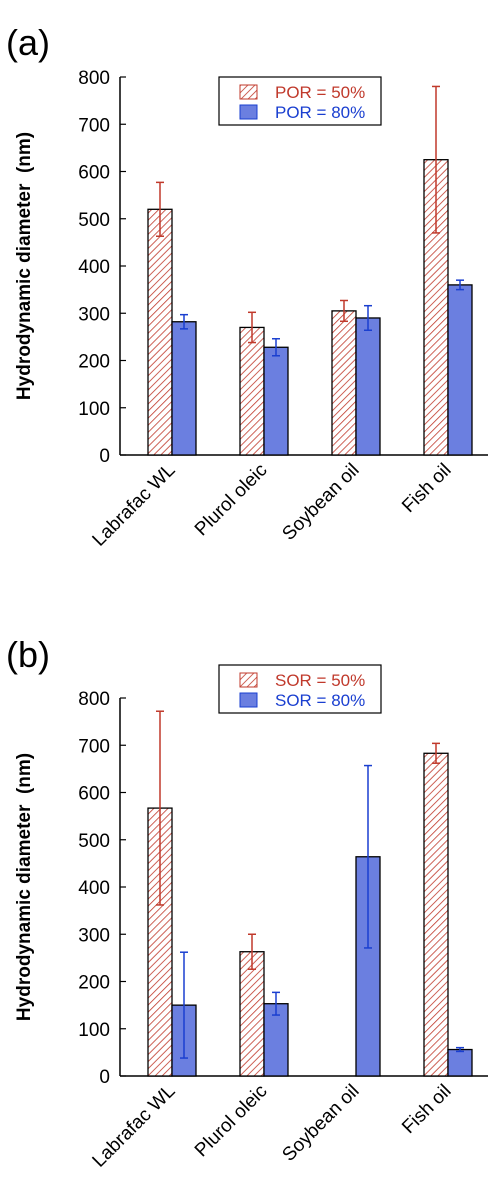  I want to click on panel-label: (a), so click(28, 42).